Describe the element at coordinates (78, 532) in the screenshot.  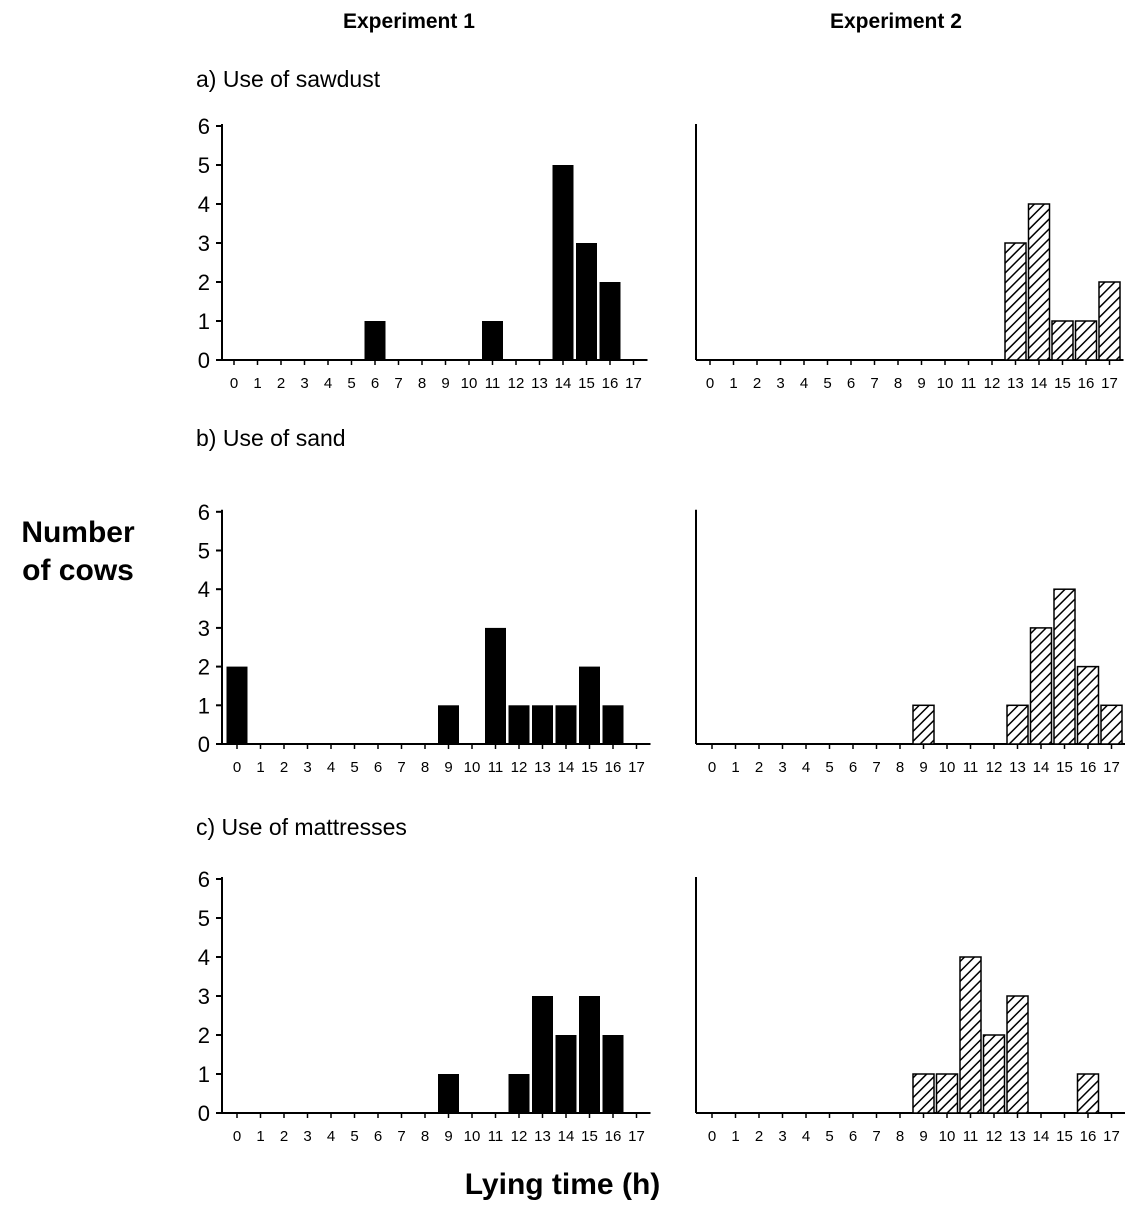
I see `y-axis-label-line-1: Number` at that location.